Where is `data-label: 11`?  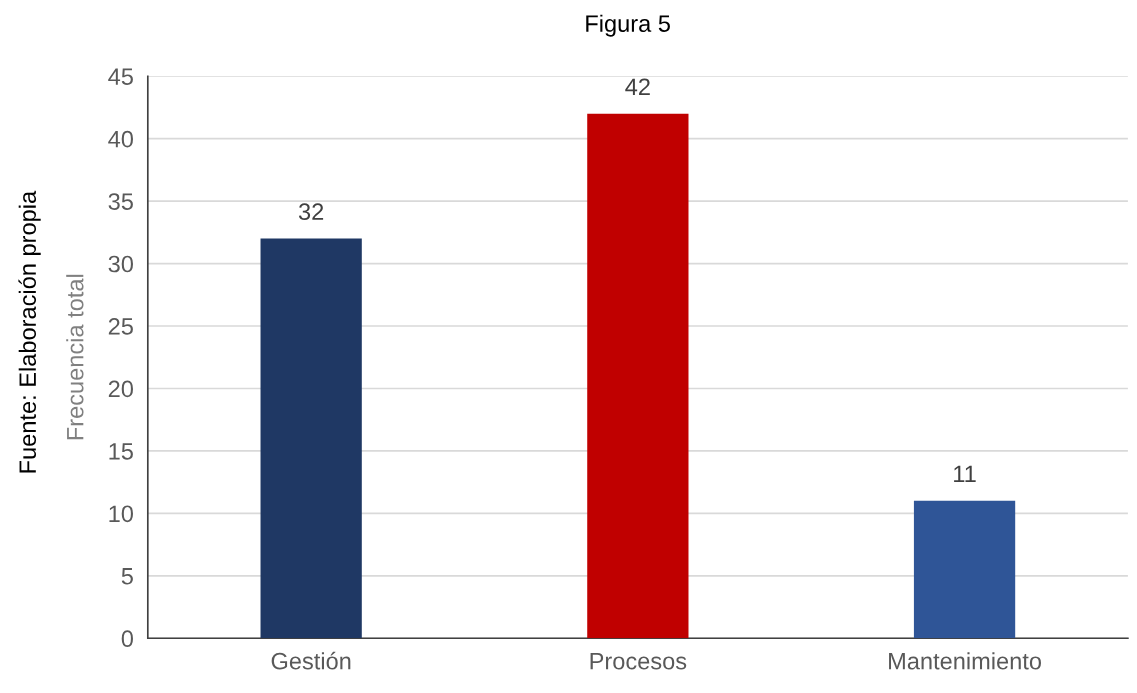 data-label: 11 is located at coordinates (965, 474).